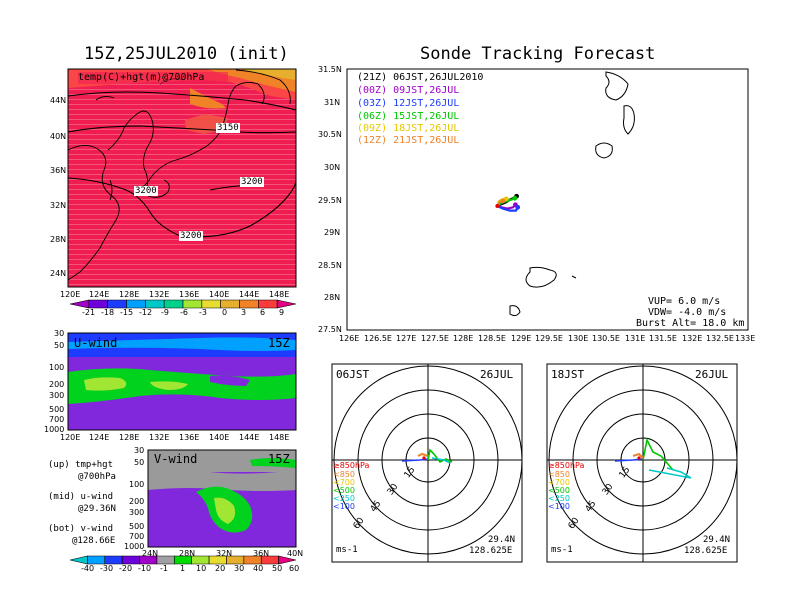 This screenshot has height=612, width=792. What do you see at coordinates (344, 490) in the screenshot?
I see `hodo0-level: <500` at bounding box center [344, 490].